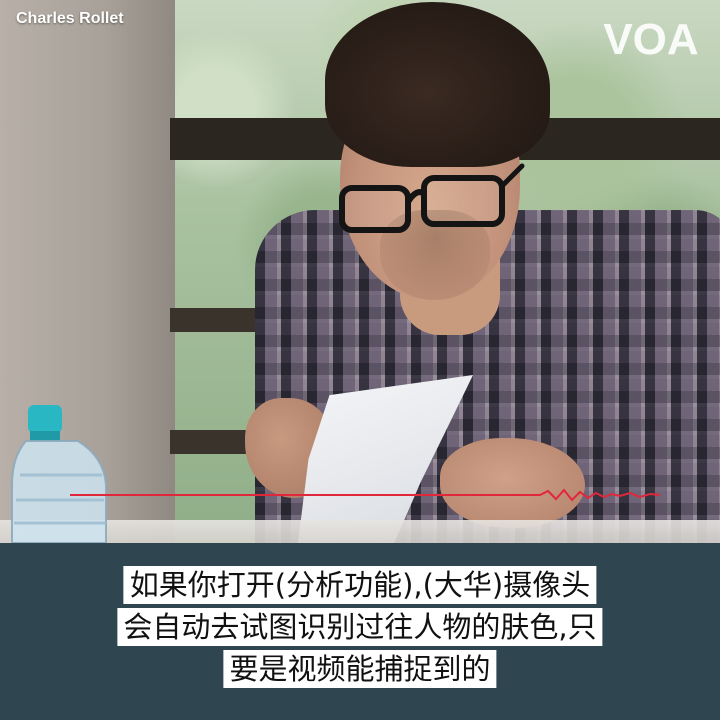  Describe the element at coordinates (365, 495) in the screenshot. I see `audio-waveform-line` at that location.